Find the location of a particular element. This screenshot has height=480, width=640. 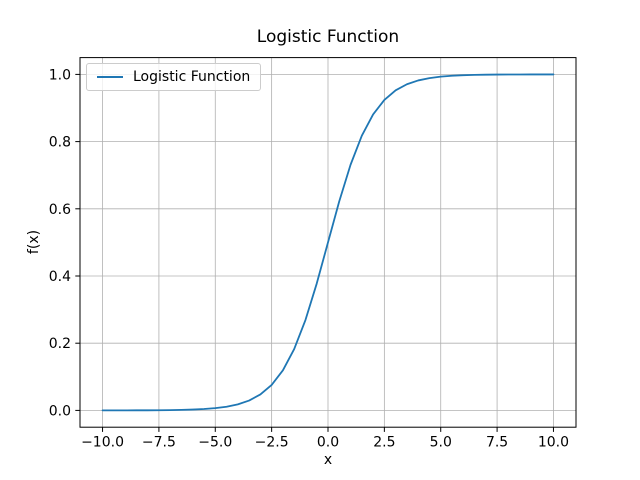

y-tick-label: 0.6 is located at coordinates (60, 210).